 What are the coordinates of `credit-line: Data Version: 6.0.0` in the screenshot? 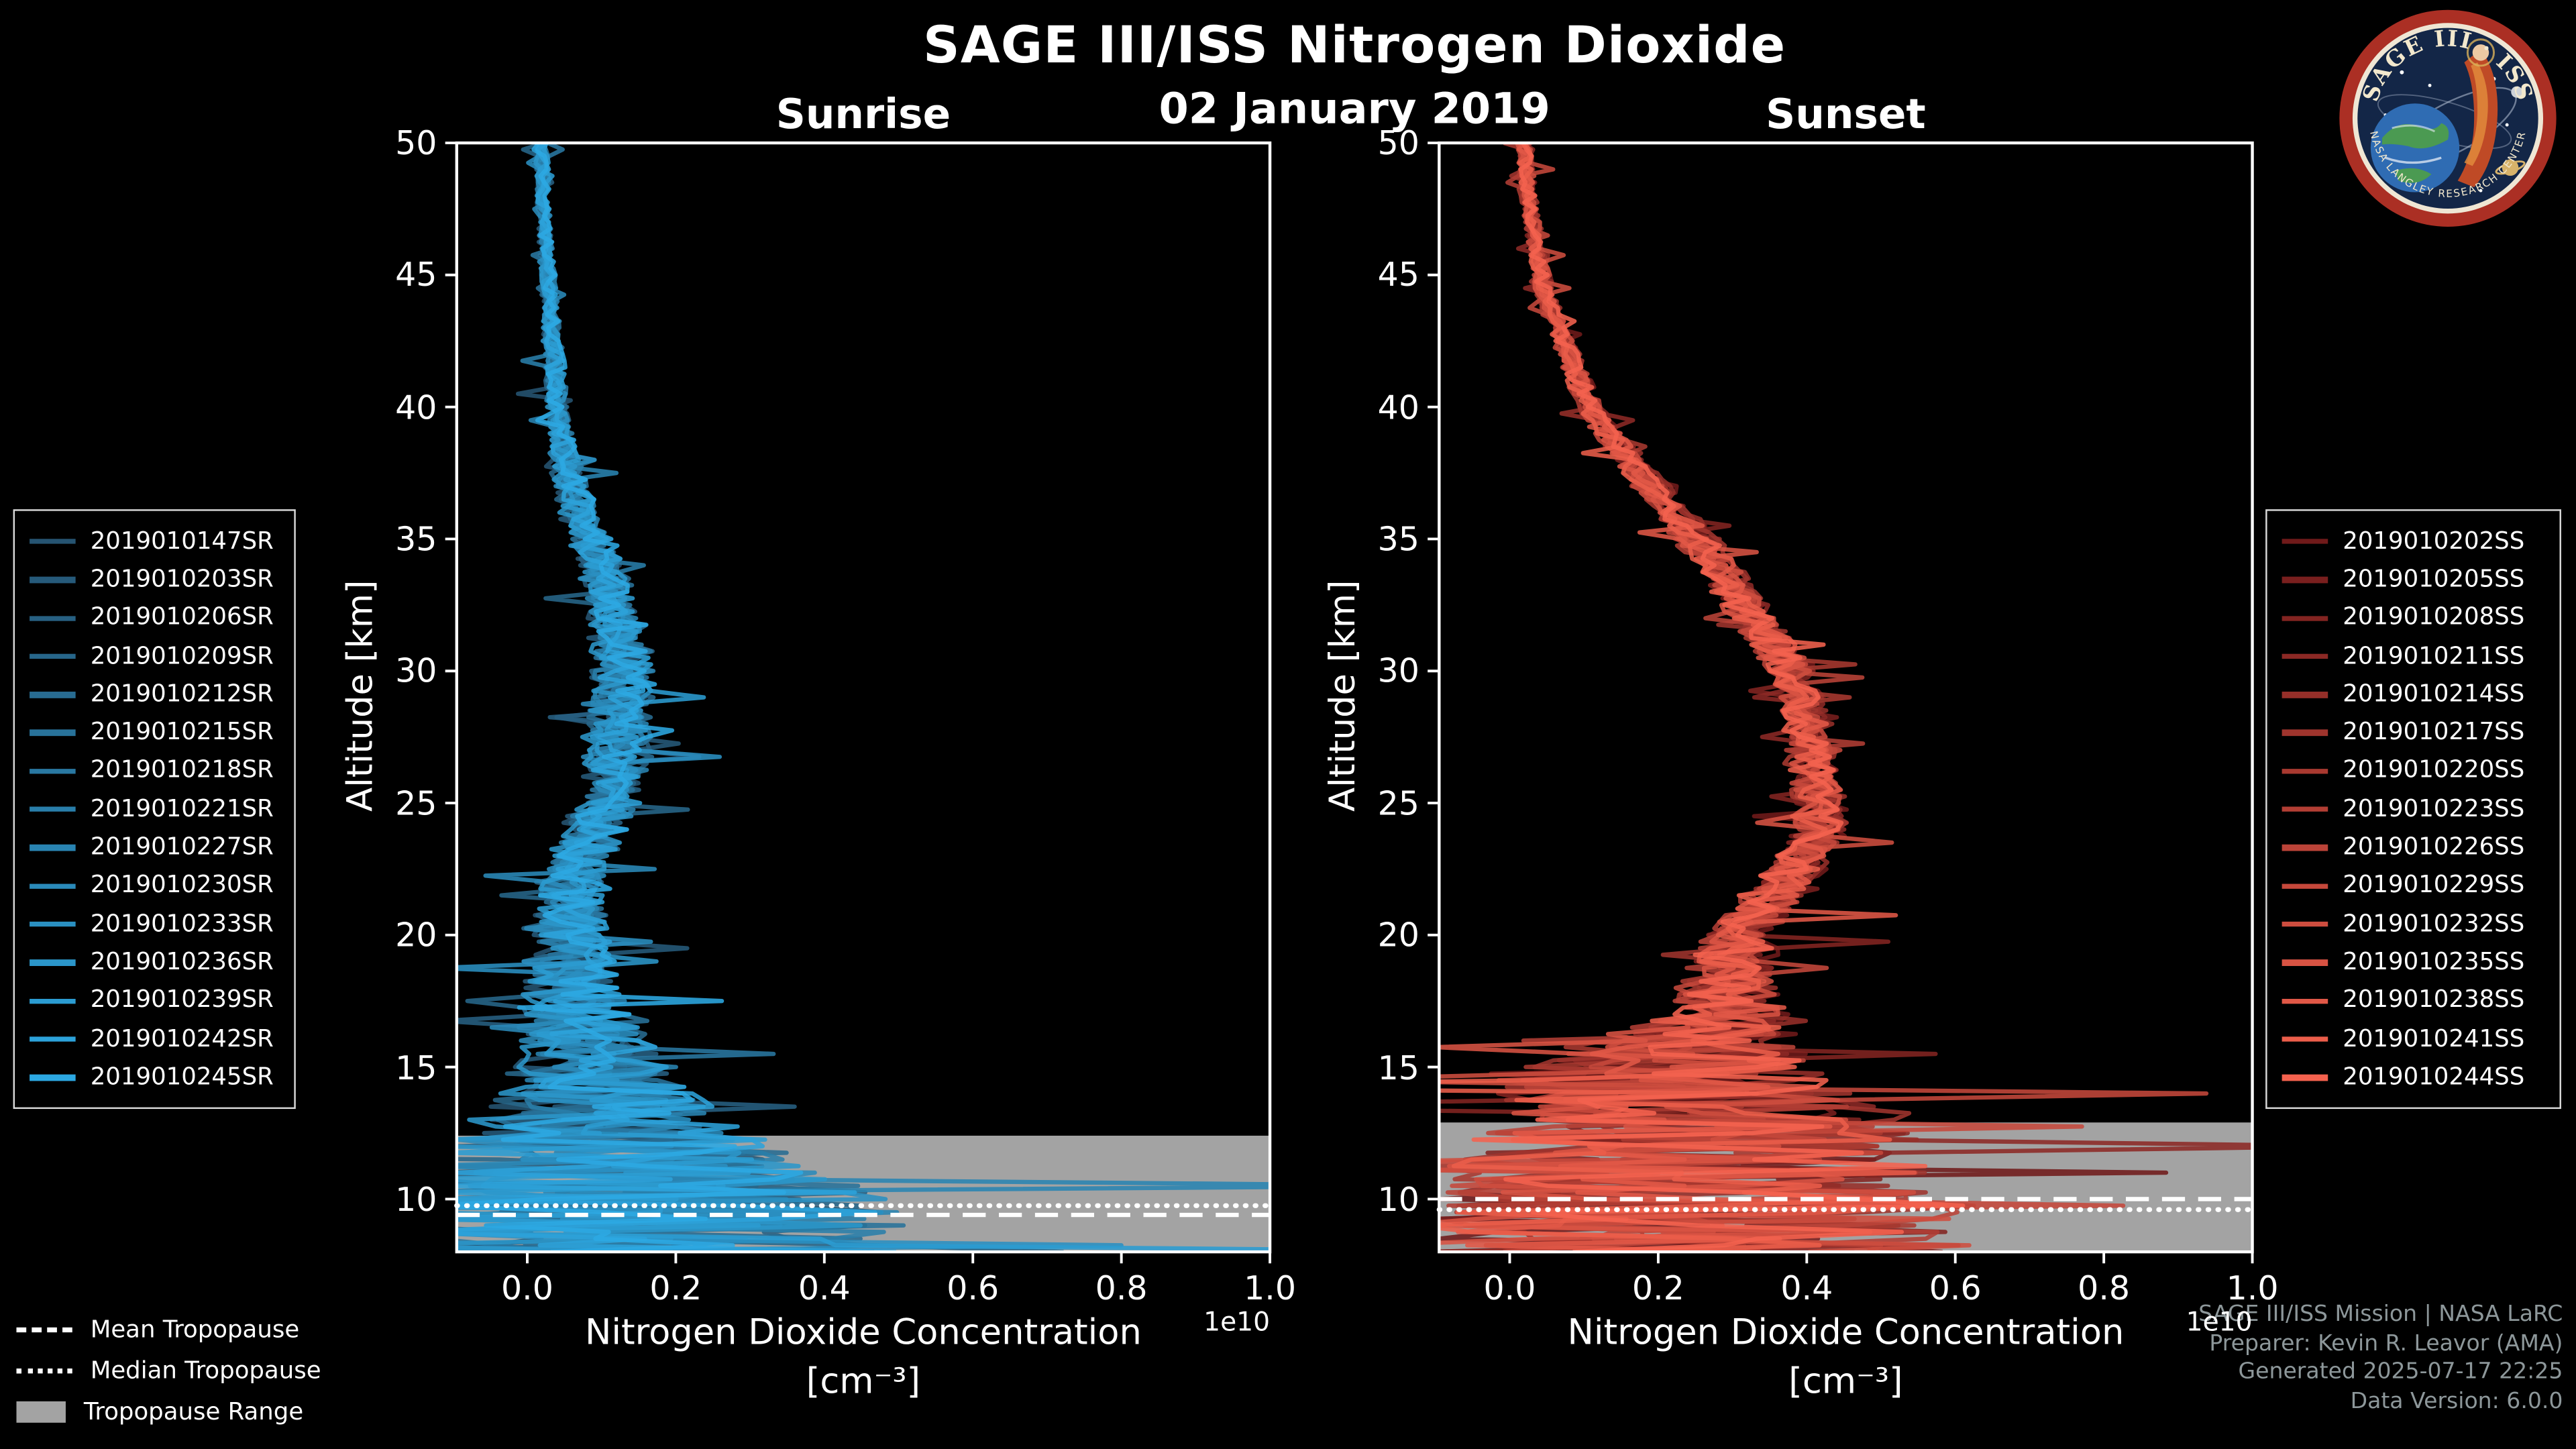 It's located at (2456, 1400).